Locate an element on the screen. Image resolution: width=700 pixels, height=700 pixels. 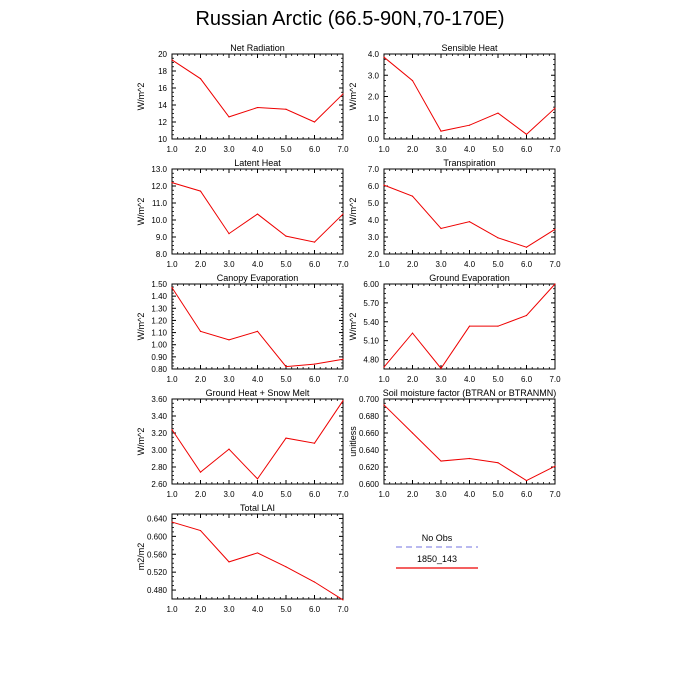
y-tick-label: 5.0 is located at coordinates (374, 203).